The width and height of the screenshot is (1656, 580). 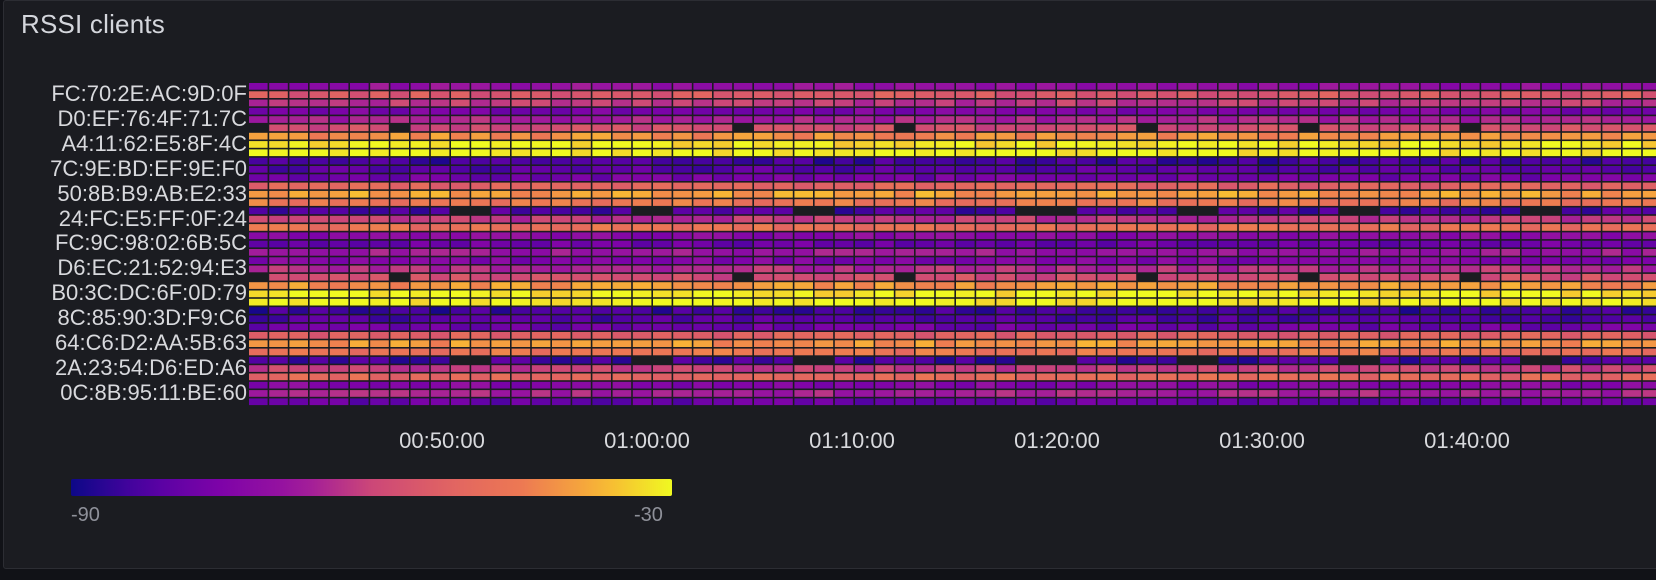 I want to click on x-tick-label: 01:00:00, so click(x=647, y=440).